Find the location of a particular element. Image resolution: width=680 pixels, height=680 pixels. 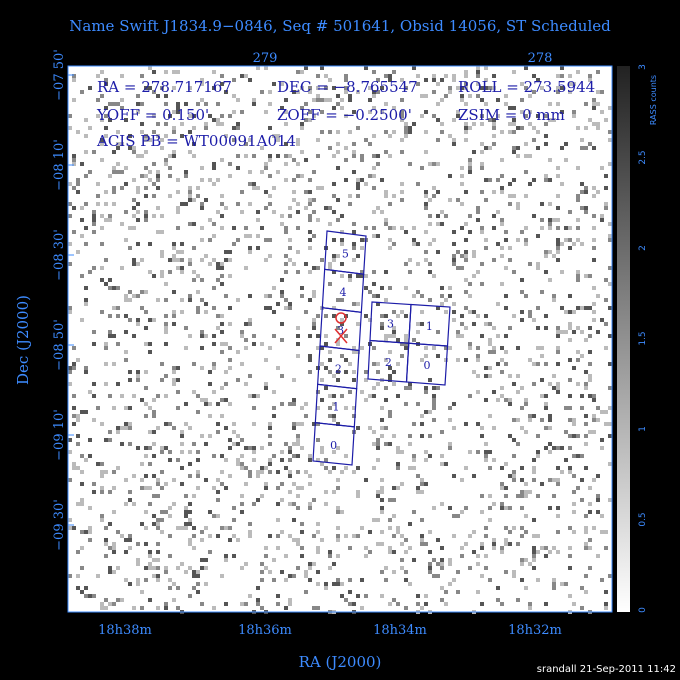

bottom-tick-label: 18h34m is located at coordinates (400, 630).